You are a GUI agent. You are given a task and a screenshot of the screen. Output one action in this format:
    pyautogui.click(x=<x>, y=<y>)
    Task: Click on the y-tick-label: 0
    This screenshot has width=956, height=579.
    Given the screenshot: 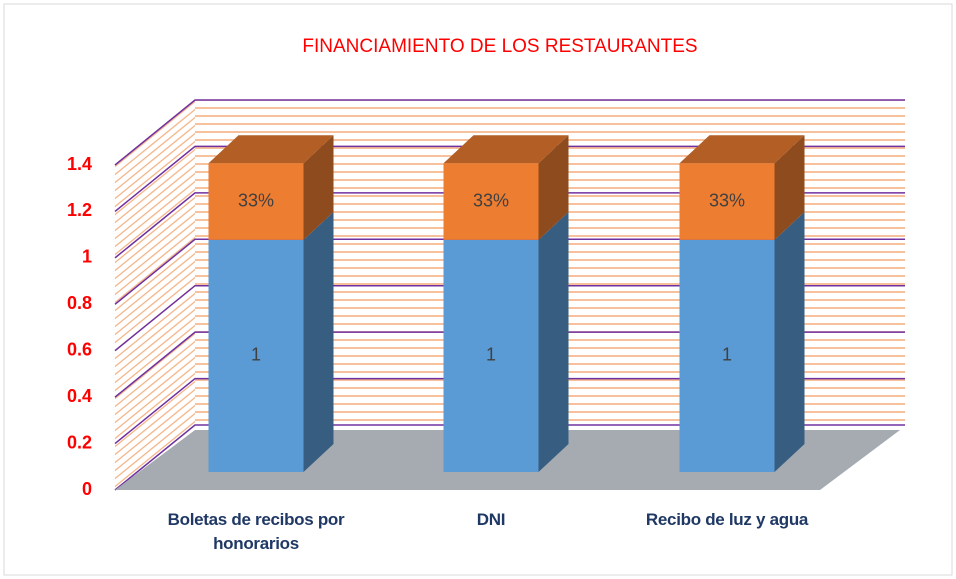 What is the action you would take?
    pyautogui.click(x=87, y=489)
    